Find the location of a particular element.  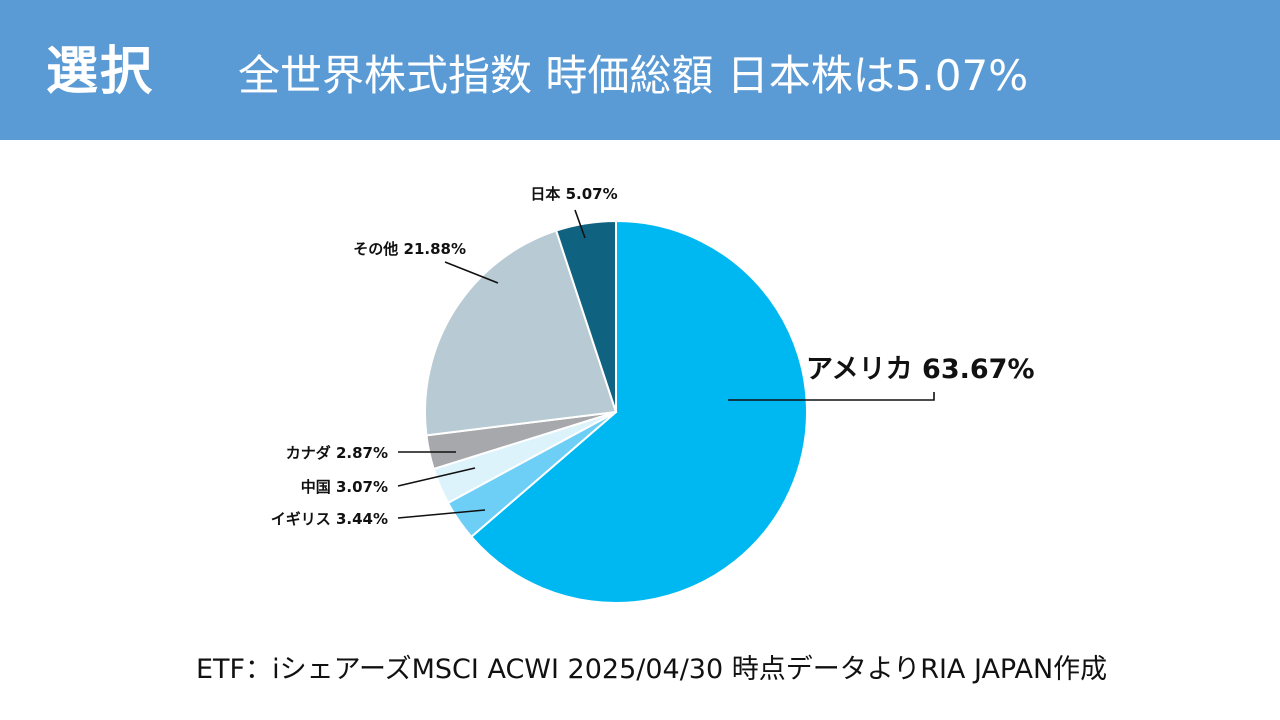

slice-label-3: 中国 3.07% is located at coordinates (344, 487).